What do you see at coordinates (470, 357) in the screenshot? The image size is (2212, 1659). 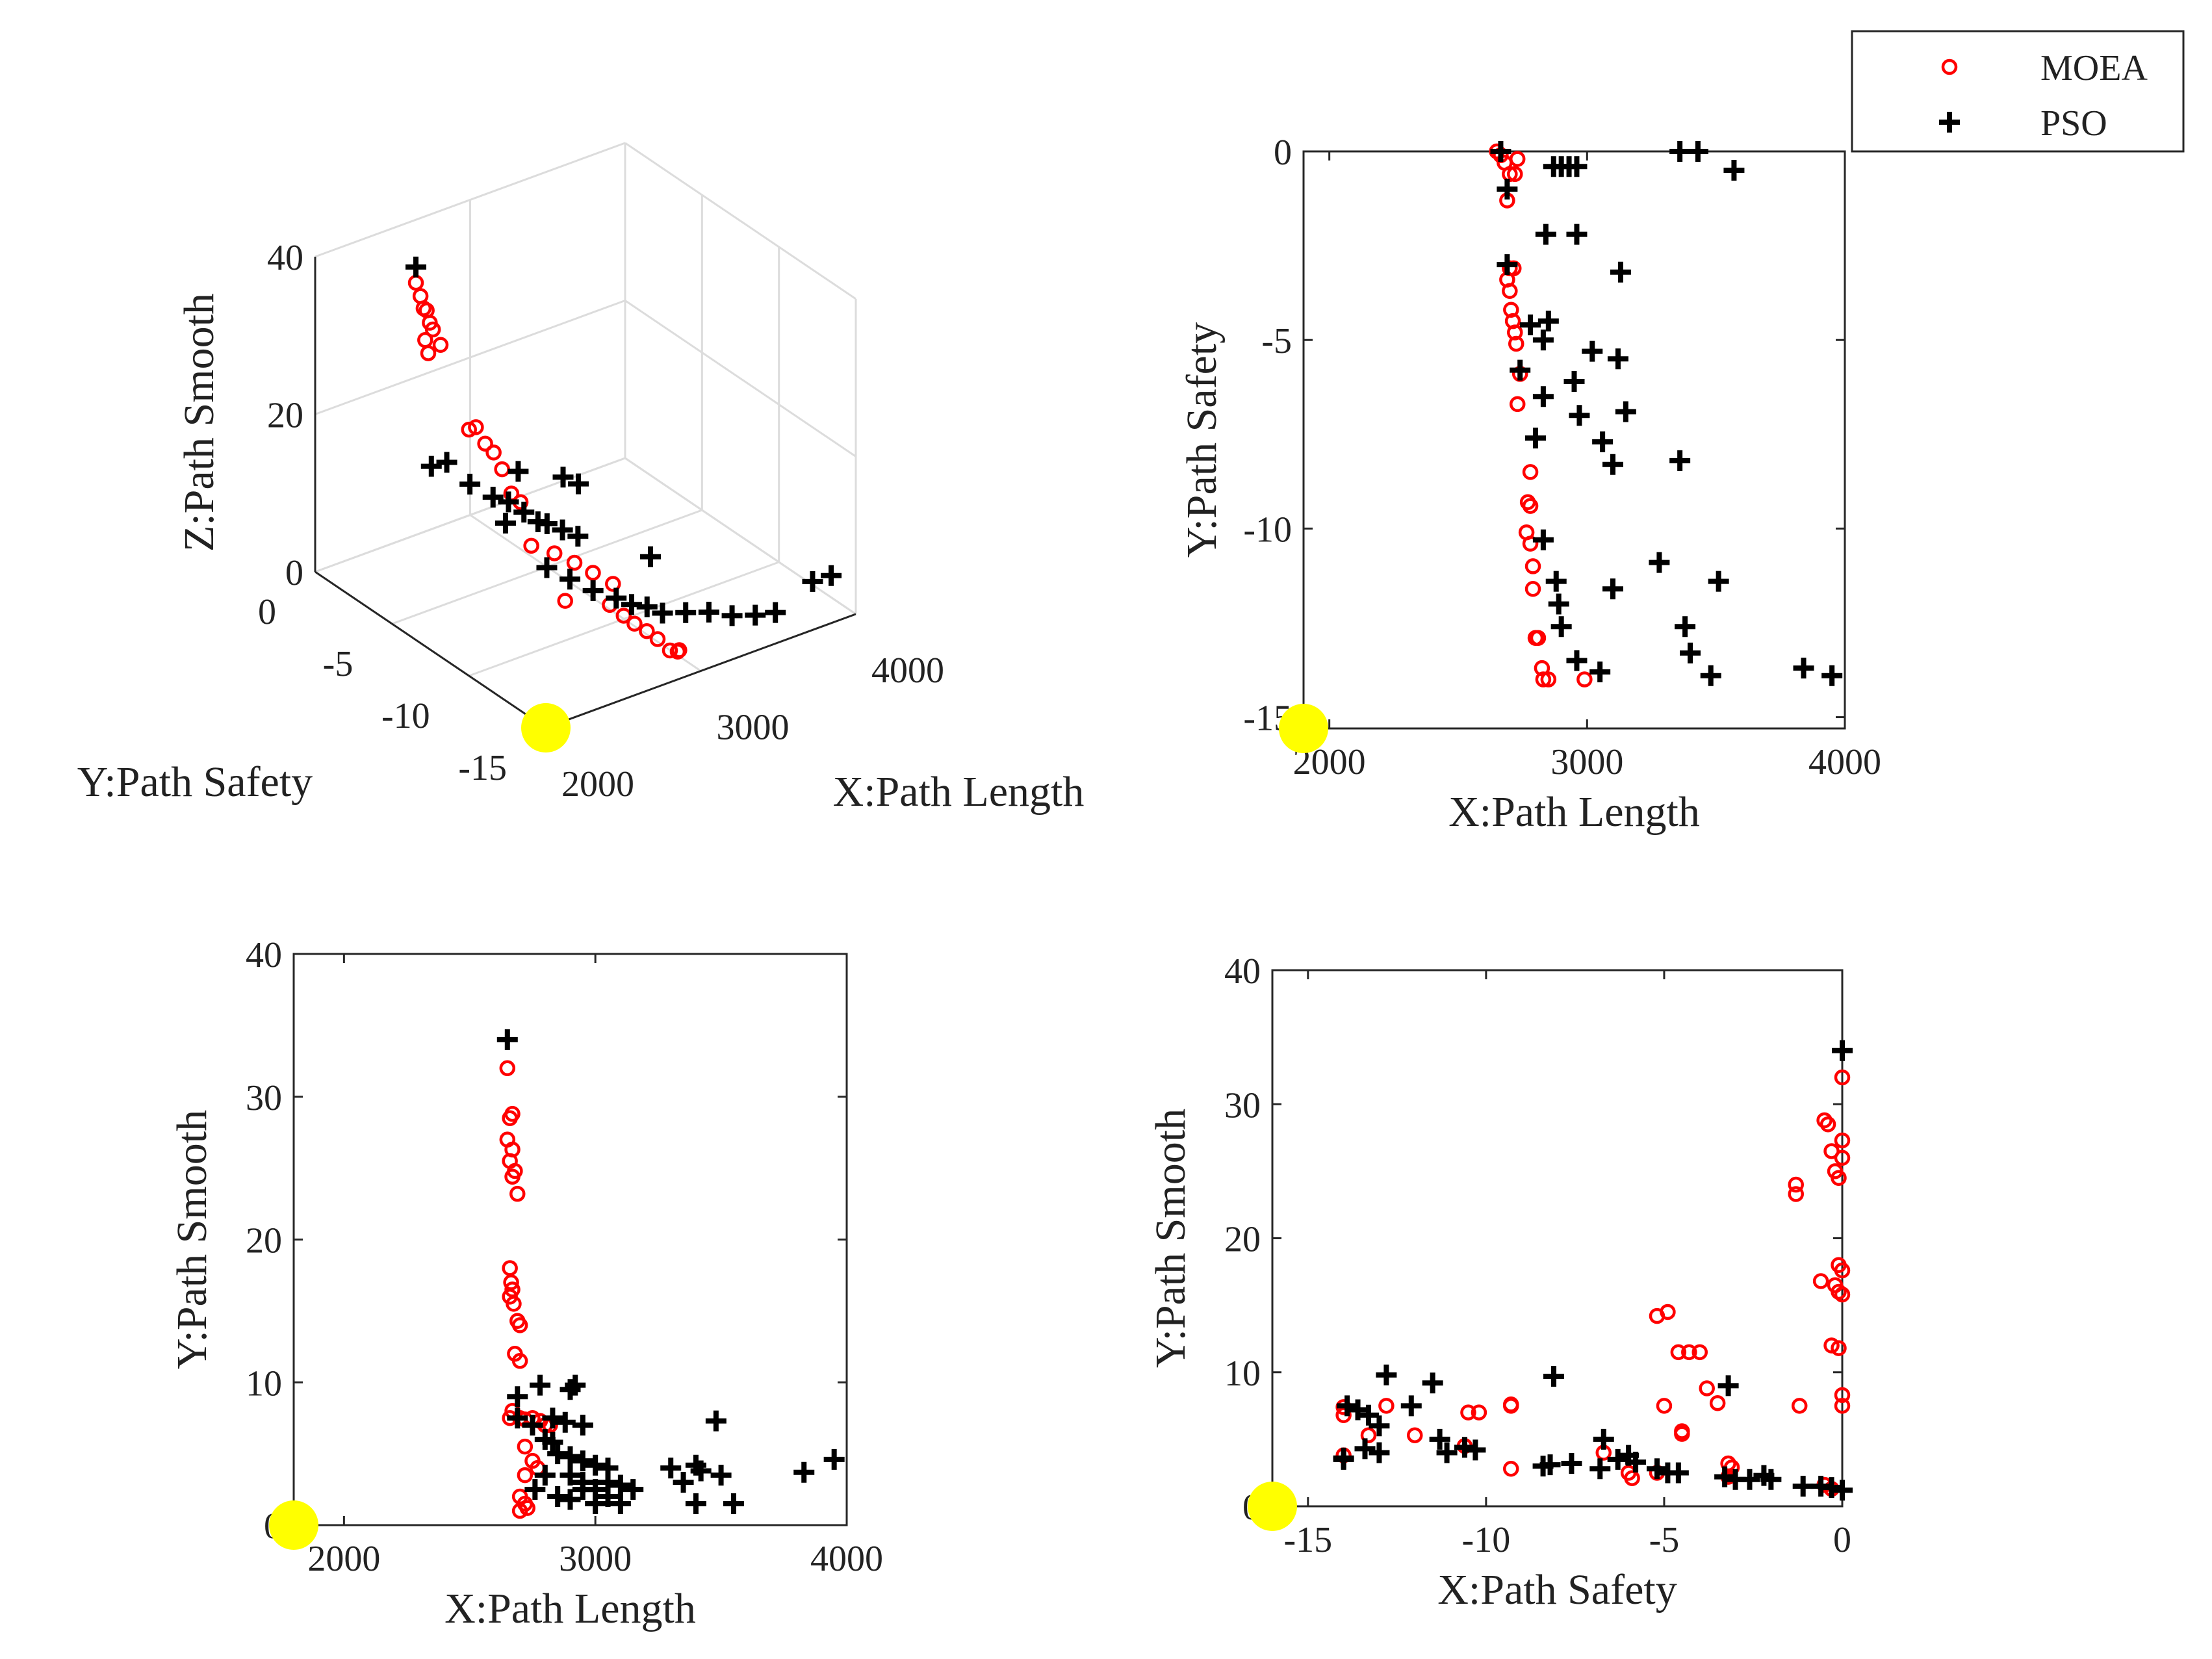 I see `3d-back-grid-z` at bounding box center [470, 357].